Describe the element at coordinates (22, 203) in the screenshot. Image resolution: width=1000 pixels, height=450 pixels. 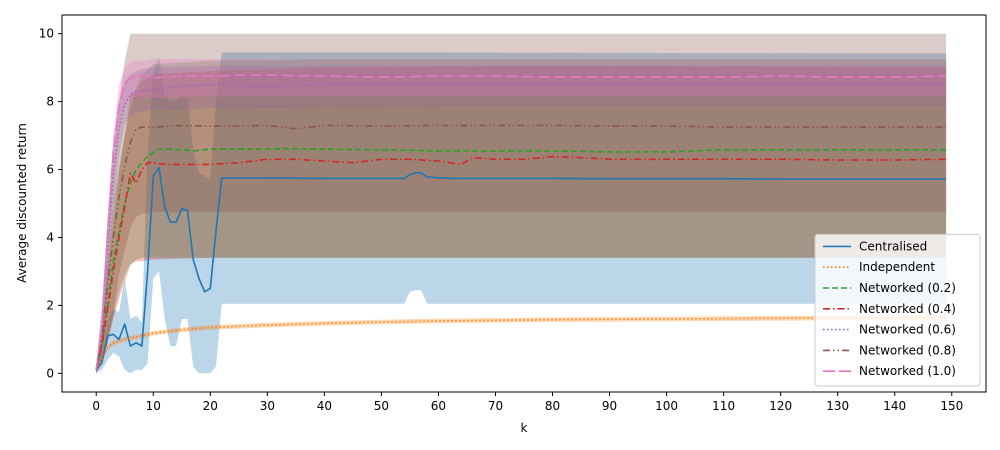
I see `y-axis-label: Average discounted return` at that location.